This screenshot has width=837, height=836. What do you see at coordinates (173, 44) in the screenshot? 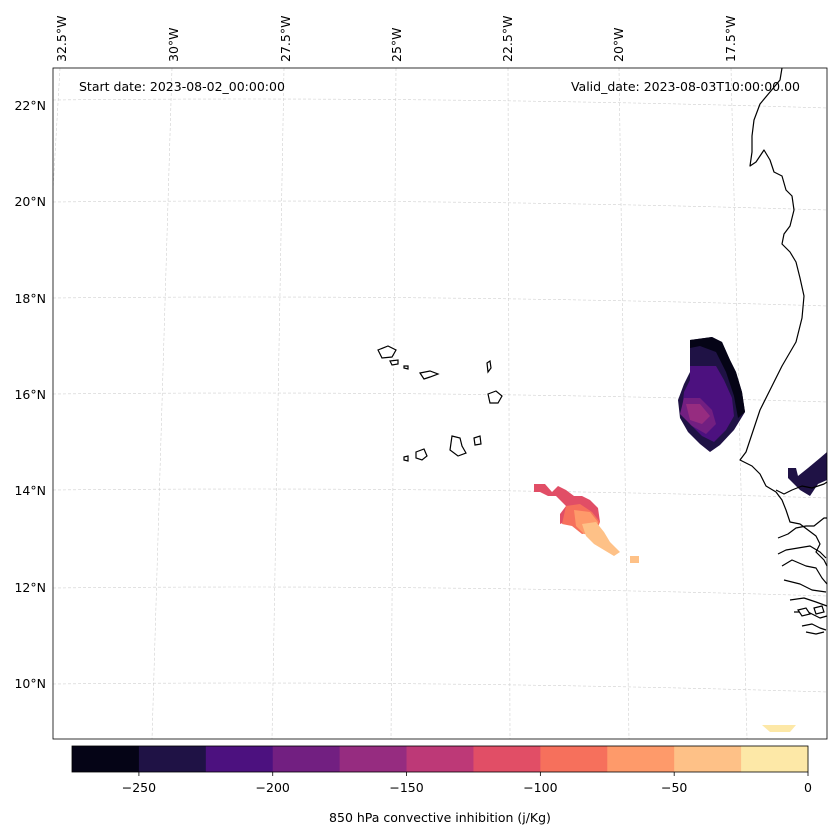
I see `lon-label: 30°W` at bounding box center [173, 44].